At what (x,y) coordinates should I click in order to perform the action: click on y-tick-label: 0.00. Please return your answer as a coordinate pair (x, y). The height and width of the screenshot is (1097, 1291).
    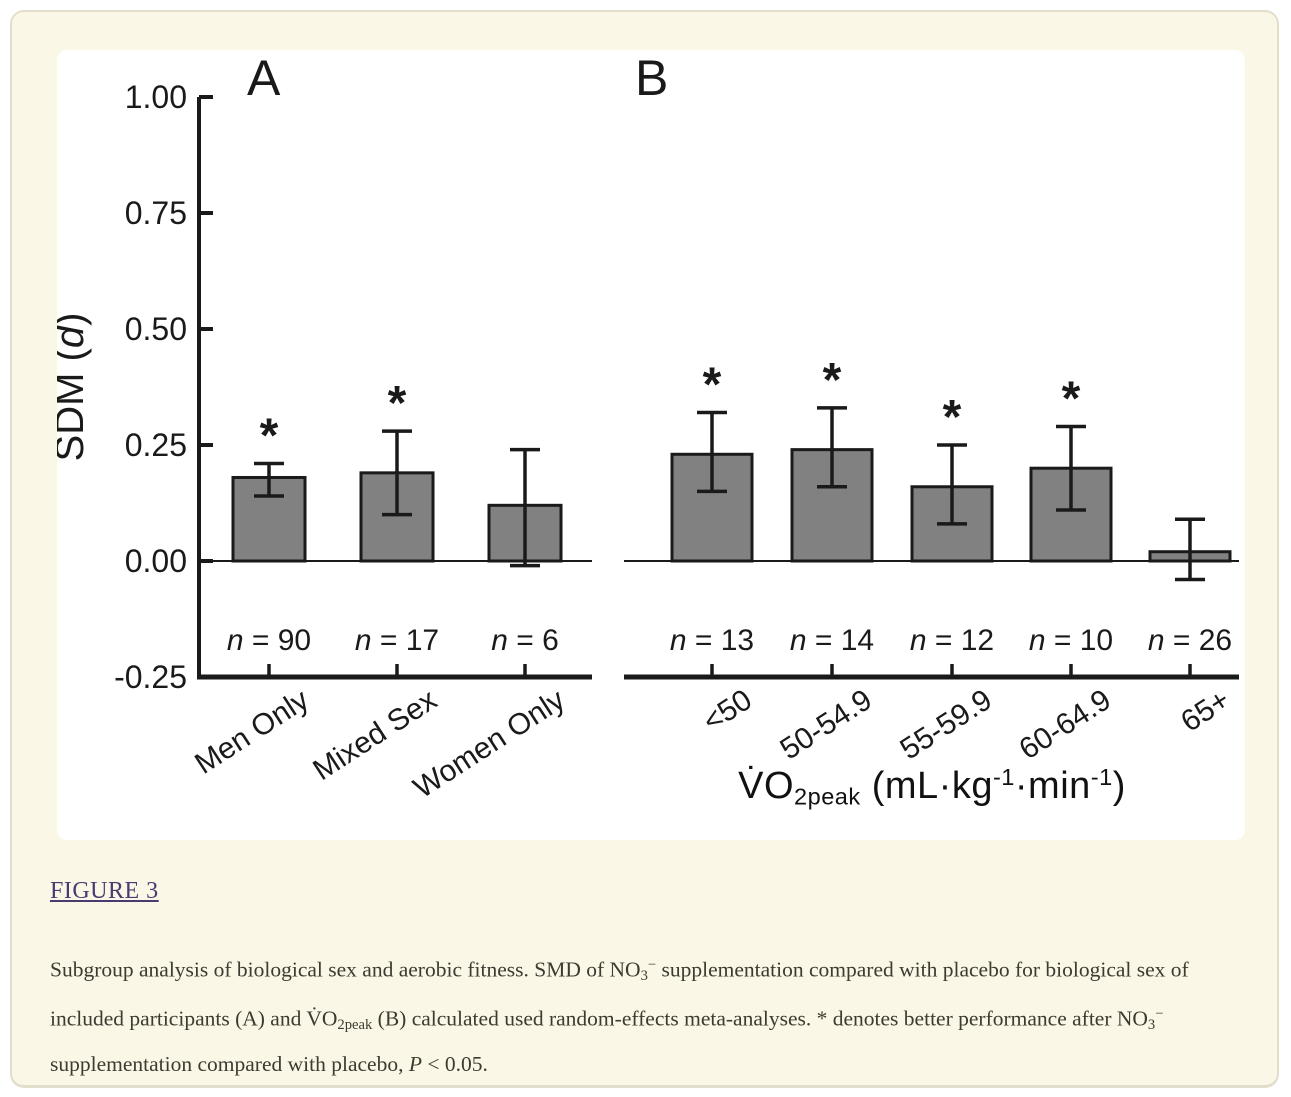
    Looking at the image, I should click on (156, 561).